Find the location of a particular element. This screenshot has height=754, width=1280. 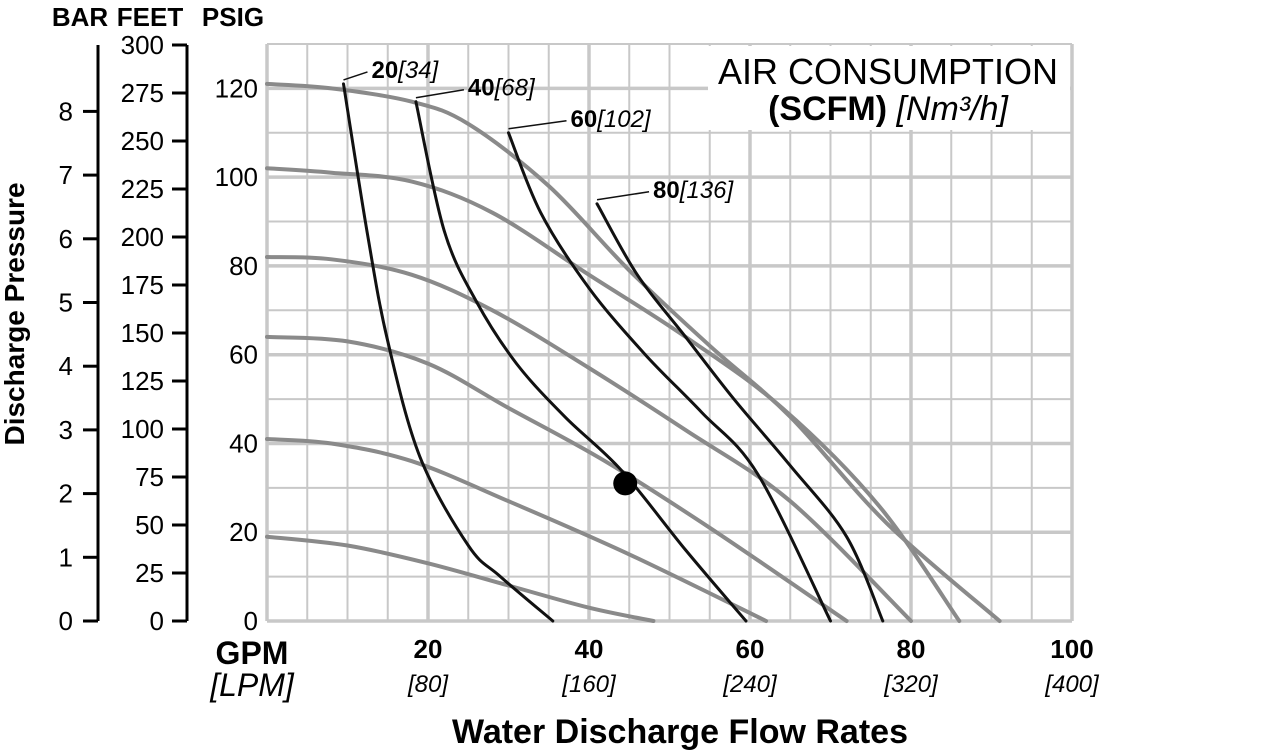

feet-tick-label: 0 is located at coordinates (157, 621).